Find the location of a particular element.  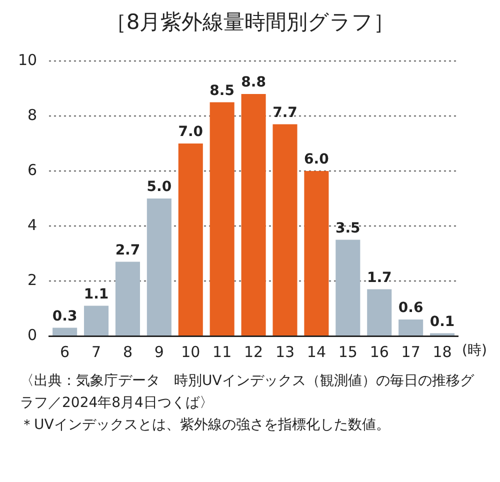

data-label: 5.0 is located at coordinates (159, 187).